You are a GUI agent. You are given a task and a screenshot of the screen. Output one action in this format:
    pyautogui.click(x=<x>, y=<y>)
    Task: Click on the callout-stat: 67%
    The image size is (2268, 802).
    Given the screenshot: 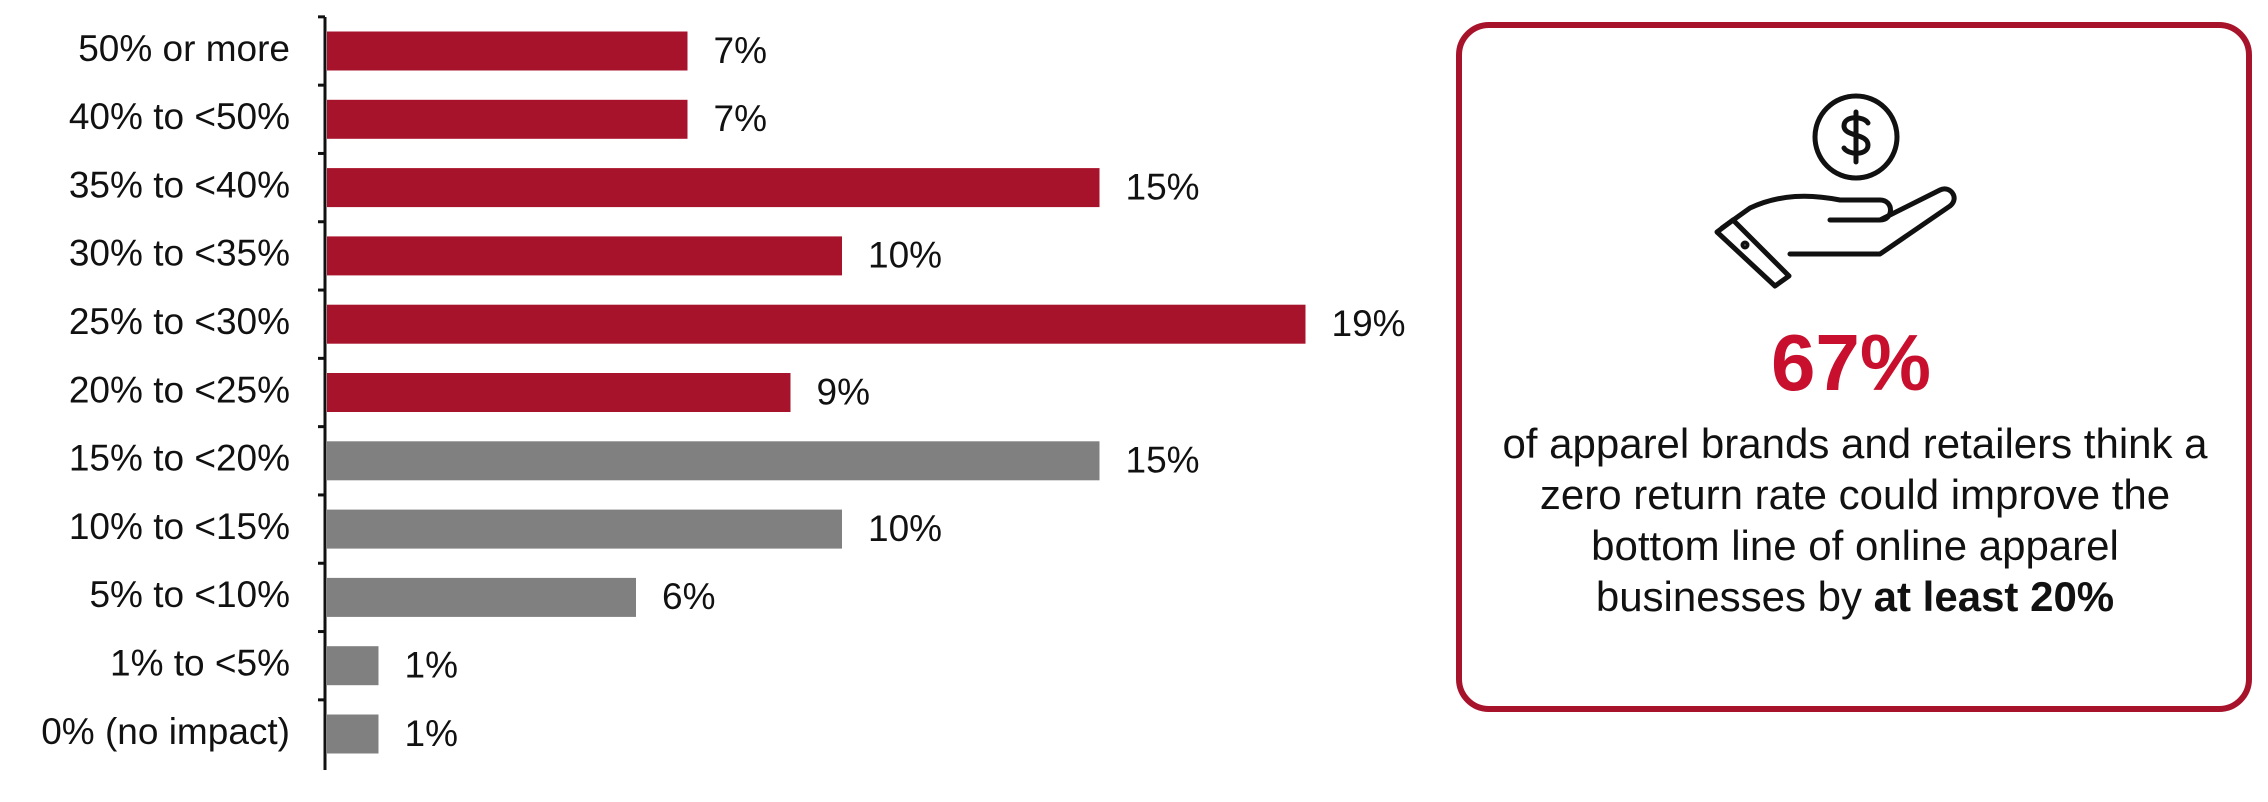 What is the action you would take?
    pyautogui.click(x=1851, y=362)
    